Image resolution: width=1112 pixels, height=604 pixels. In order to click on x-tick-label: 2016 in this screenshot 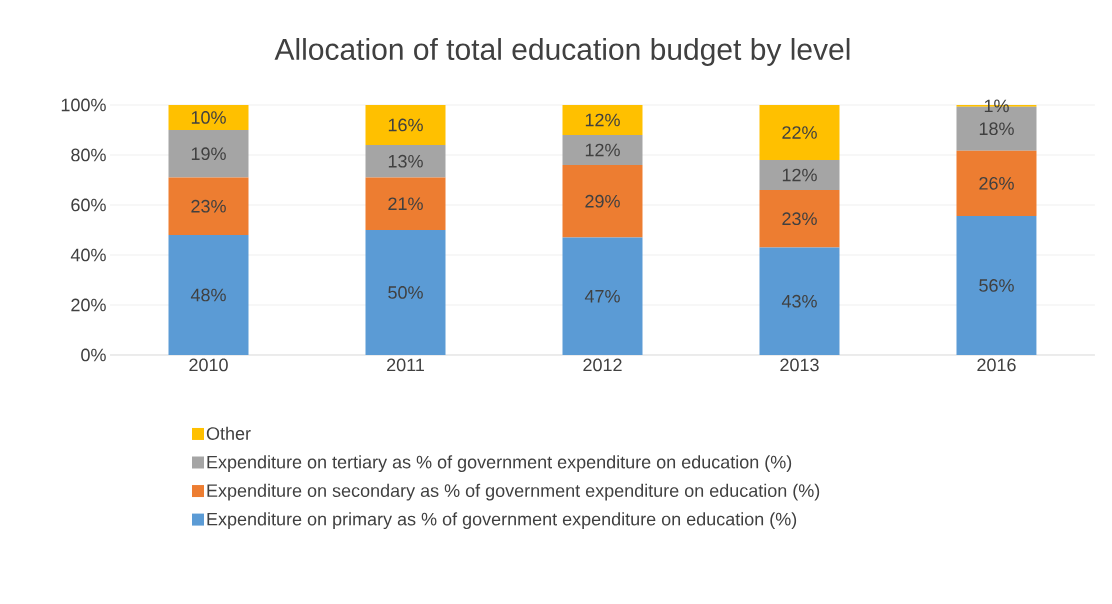, I will do `click(996, 365)`.